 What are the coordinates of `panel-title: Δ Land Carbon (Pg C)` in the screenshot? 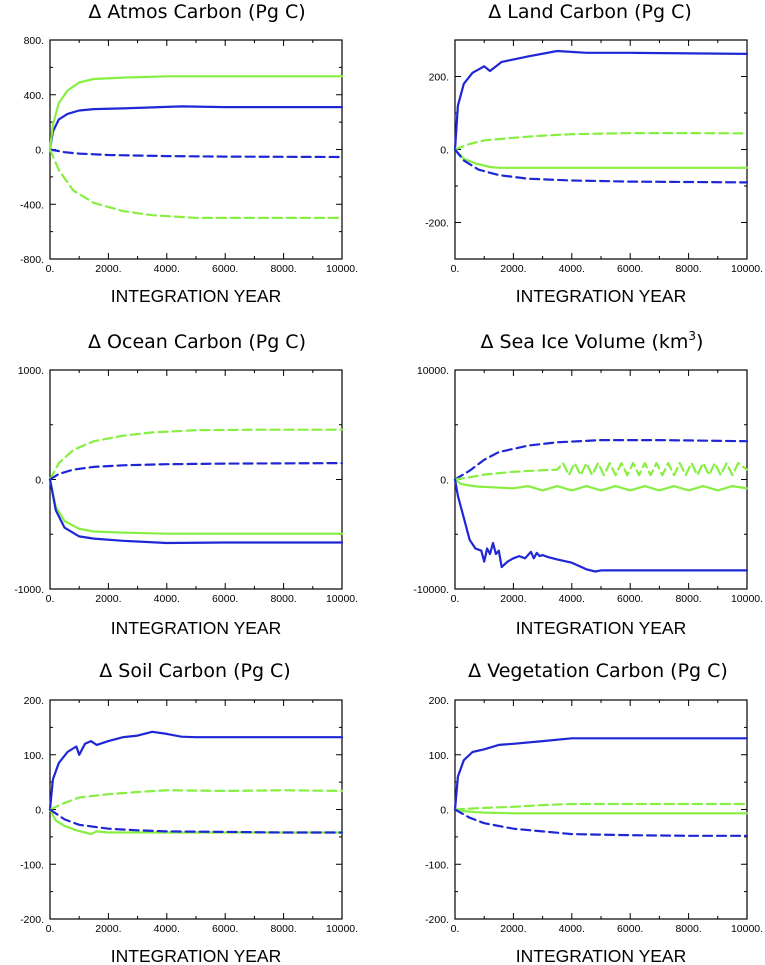 It's located at (590, 12).